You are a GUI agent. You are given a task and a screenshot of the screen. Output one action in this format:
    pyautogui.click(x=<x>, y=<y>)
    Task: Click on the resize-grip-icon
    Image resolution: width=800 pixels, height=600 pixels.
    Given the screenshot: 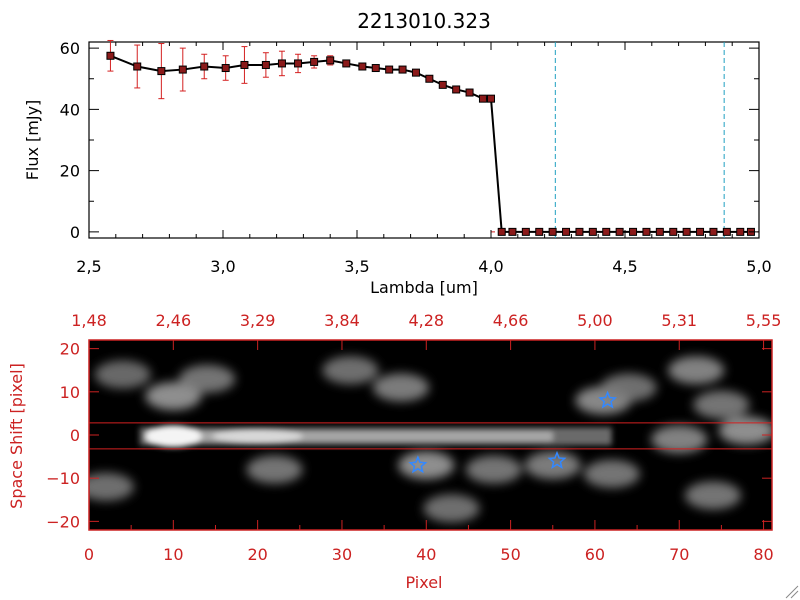 What is the action you would take?
    pyautogui.click(x=792, y=592)
    